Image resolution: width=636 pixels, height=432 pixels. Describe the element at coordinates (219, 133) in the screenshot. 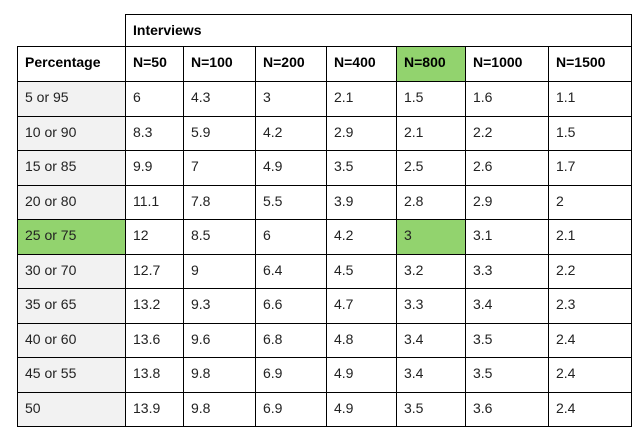

I see `table-cell: 5.9` at that location.